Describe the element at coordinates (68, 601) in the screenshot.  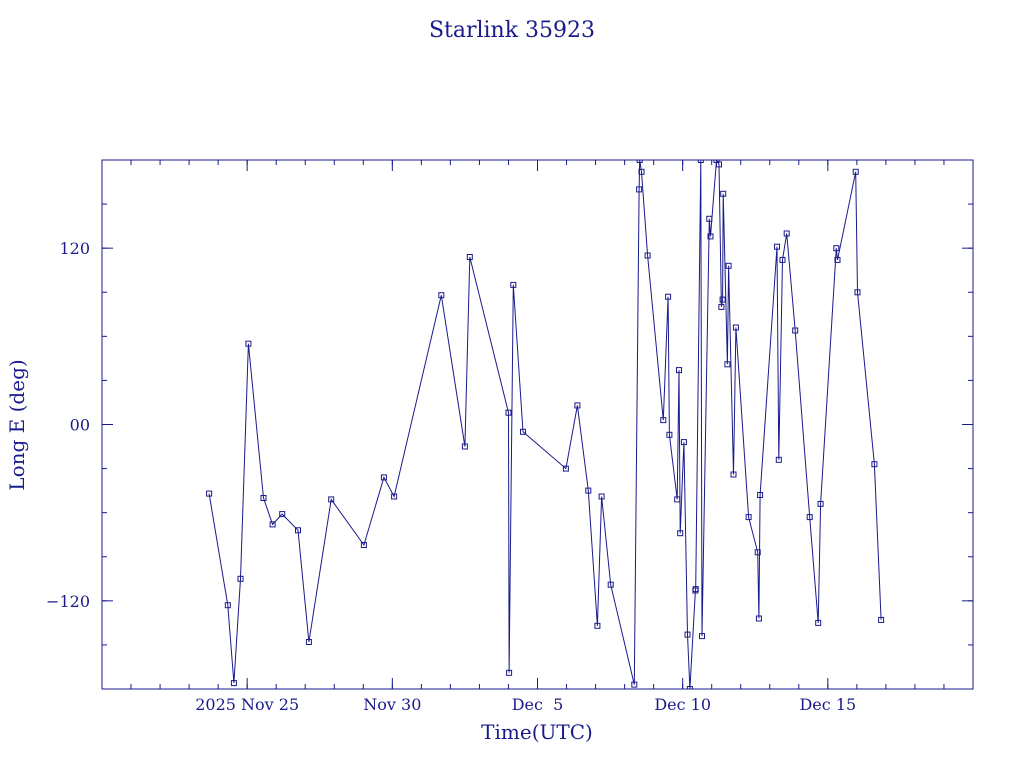
I see `y-tick-label: −120` at that location.